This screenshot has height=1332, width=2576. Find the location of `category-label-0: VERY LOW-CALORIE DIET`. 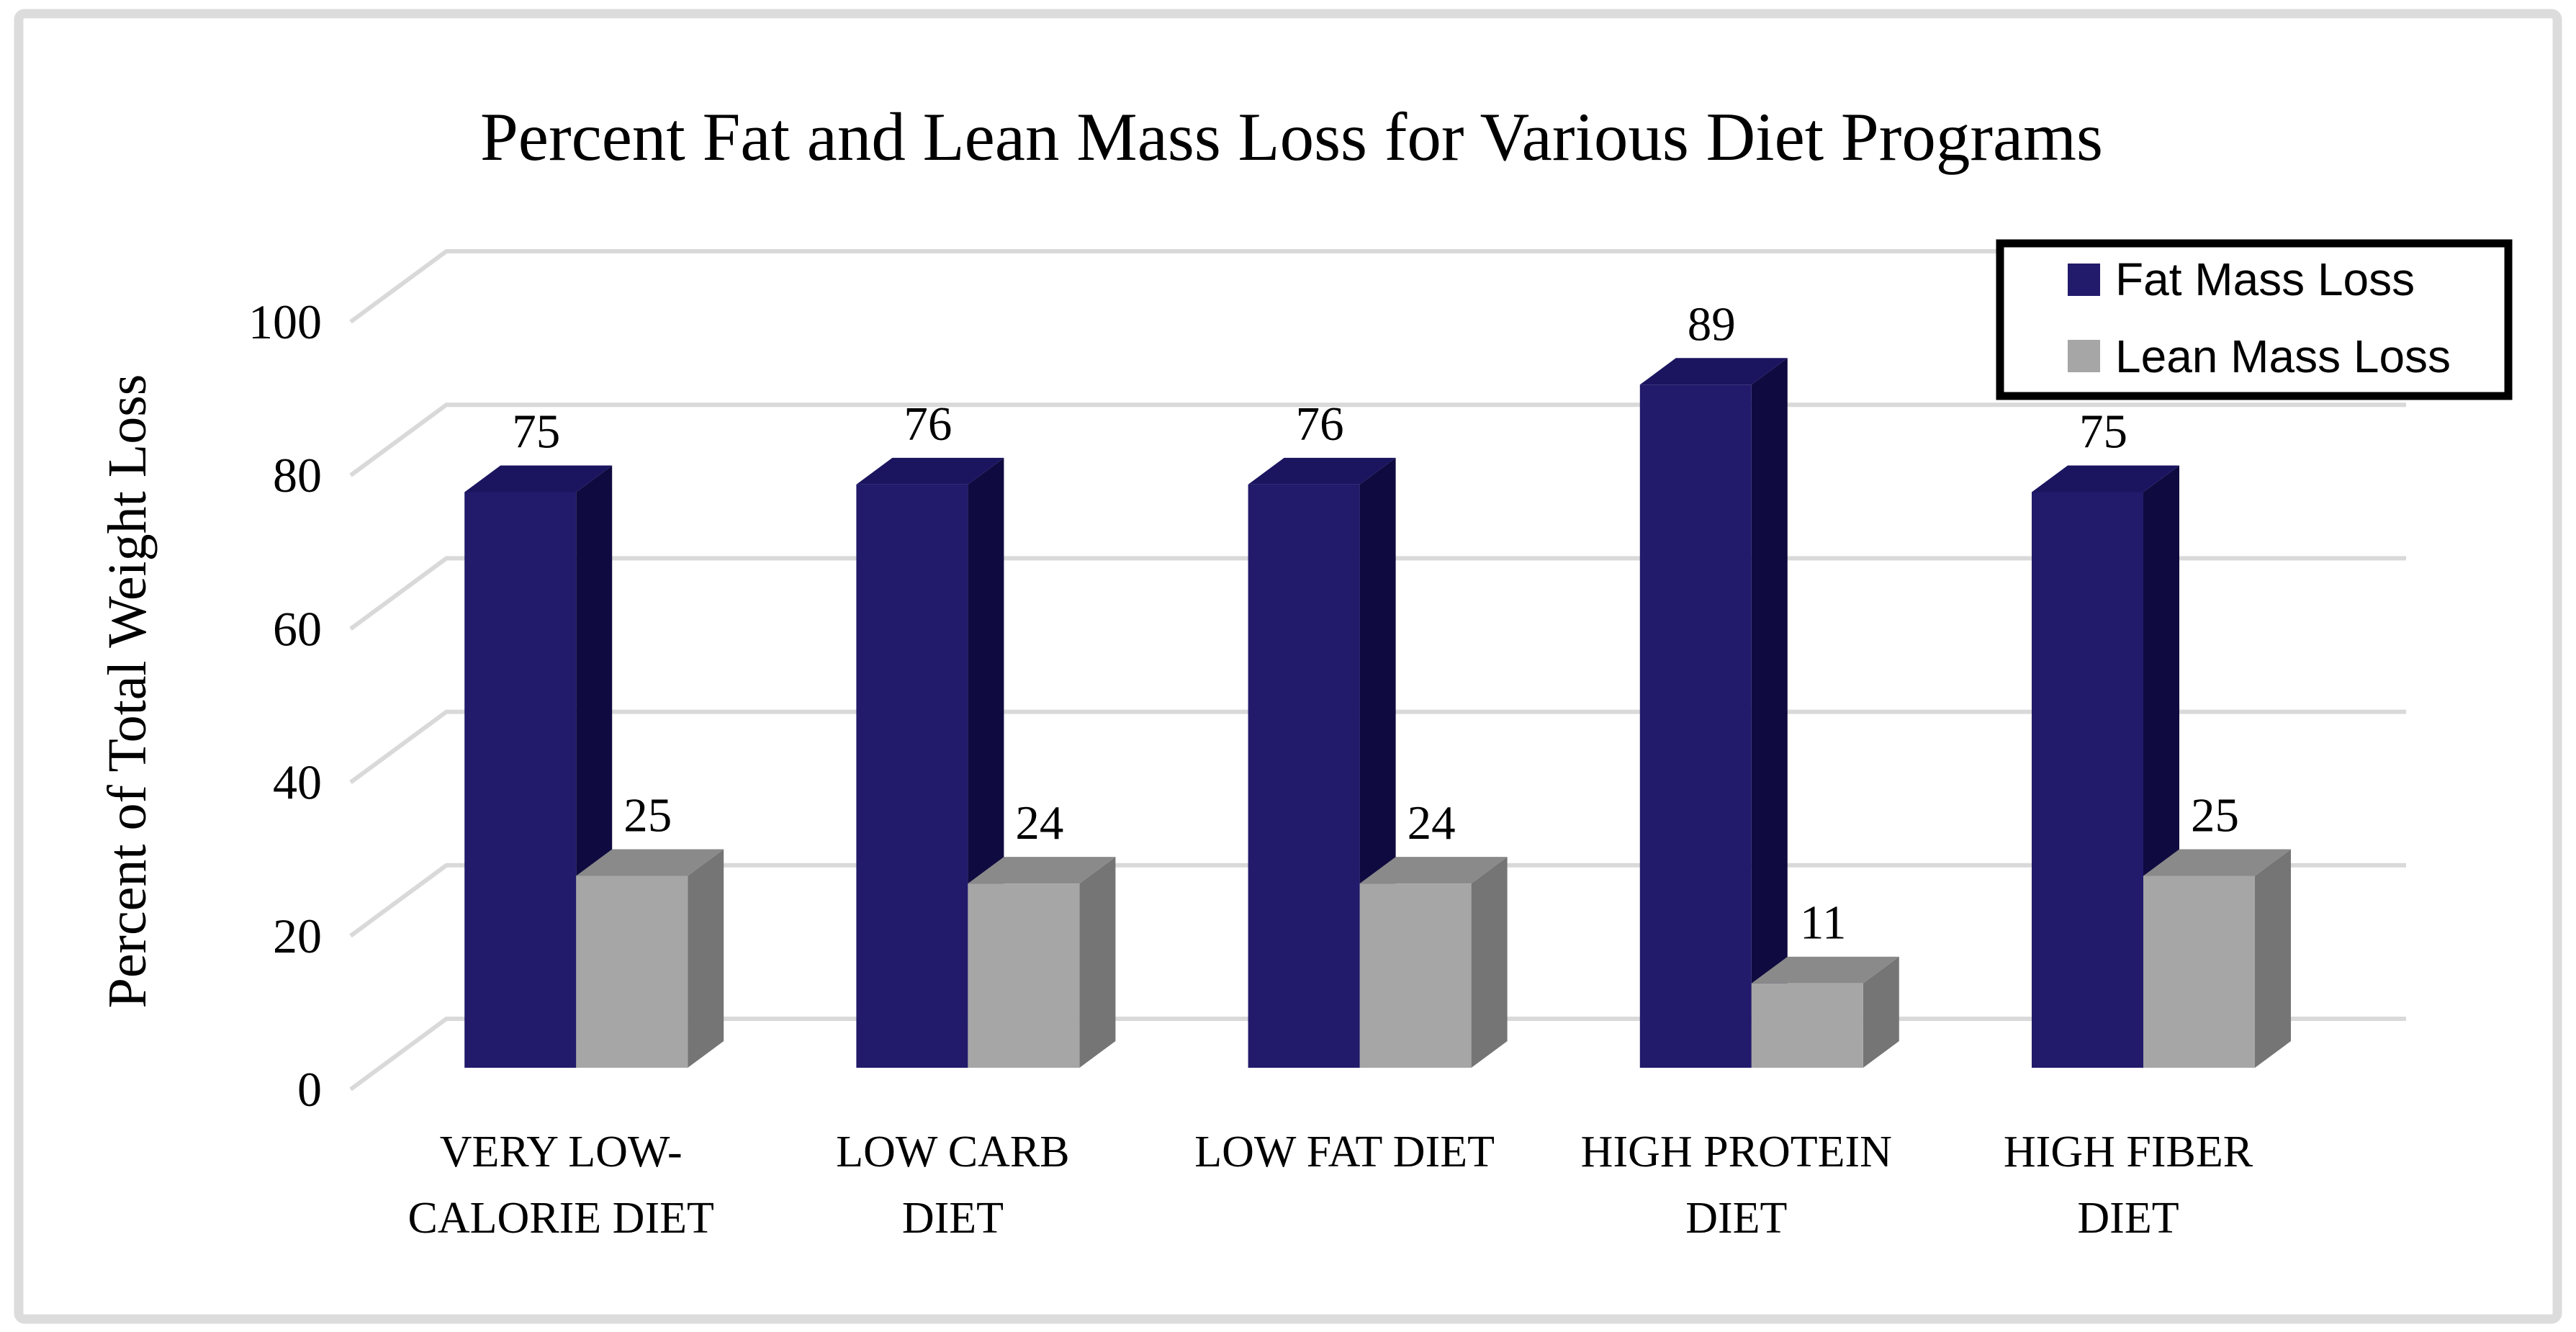

category-label-0: VERY LOW-CALORIE DIET is located at coordinates (561, 1185).